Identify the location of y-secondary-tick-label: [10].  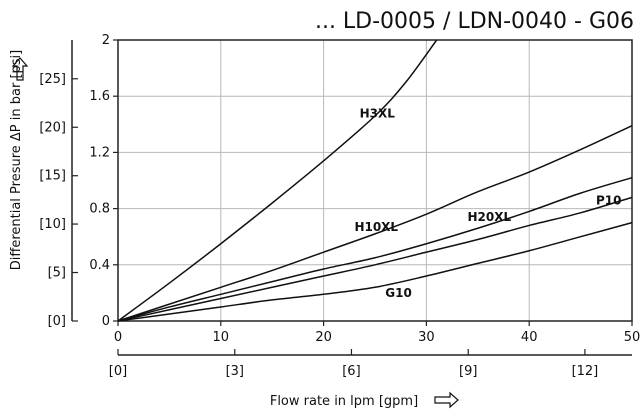
(52, 224).